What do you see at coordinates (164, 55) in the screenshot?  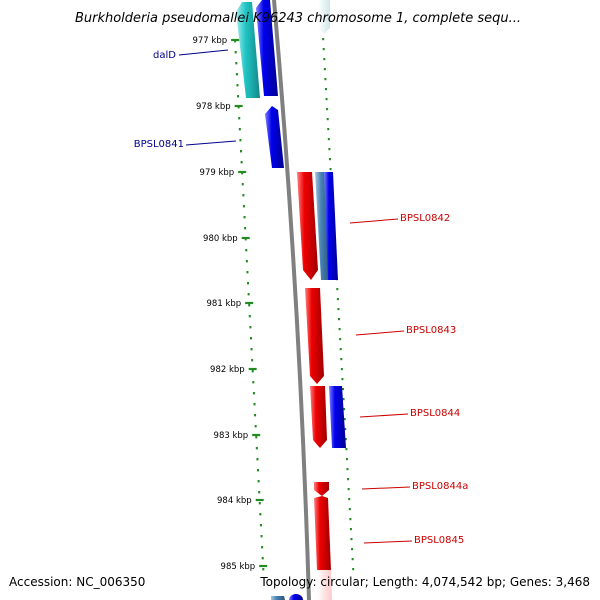 I see `gene-label-dalD: dalD` at bounding box center [164, 55].